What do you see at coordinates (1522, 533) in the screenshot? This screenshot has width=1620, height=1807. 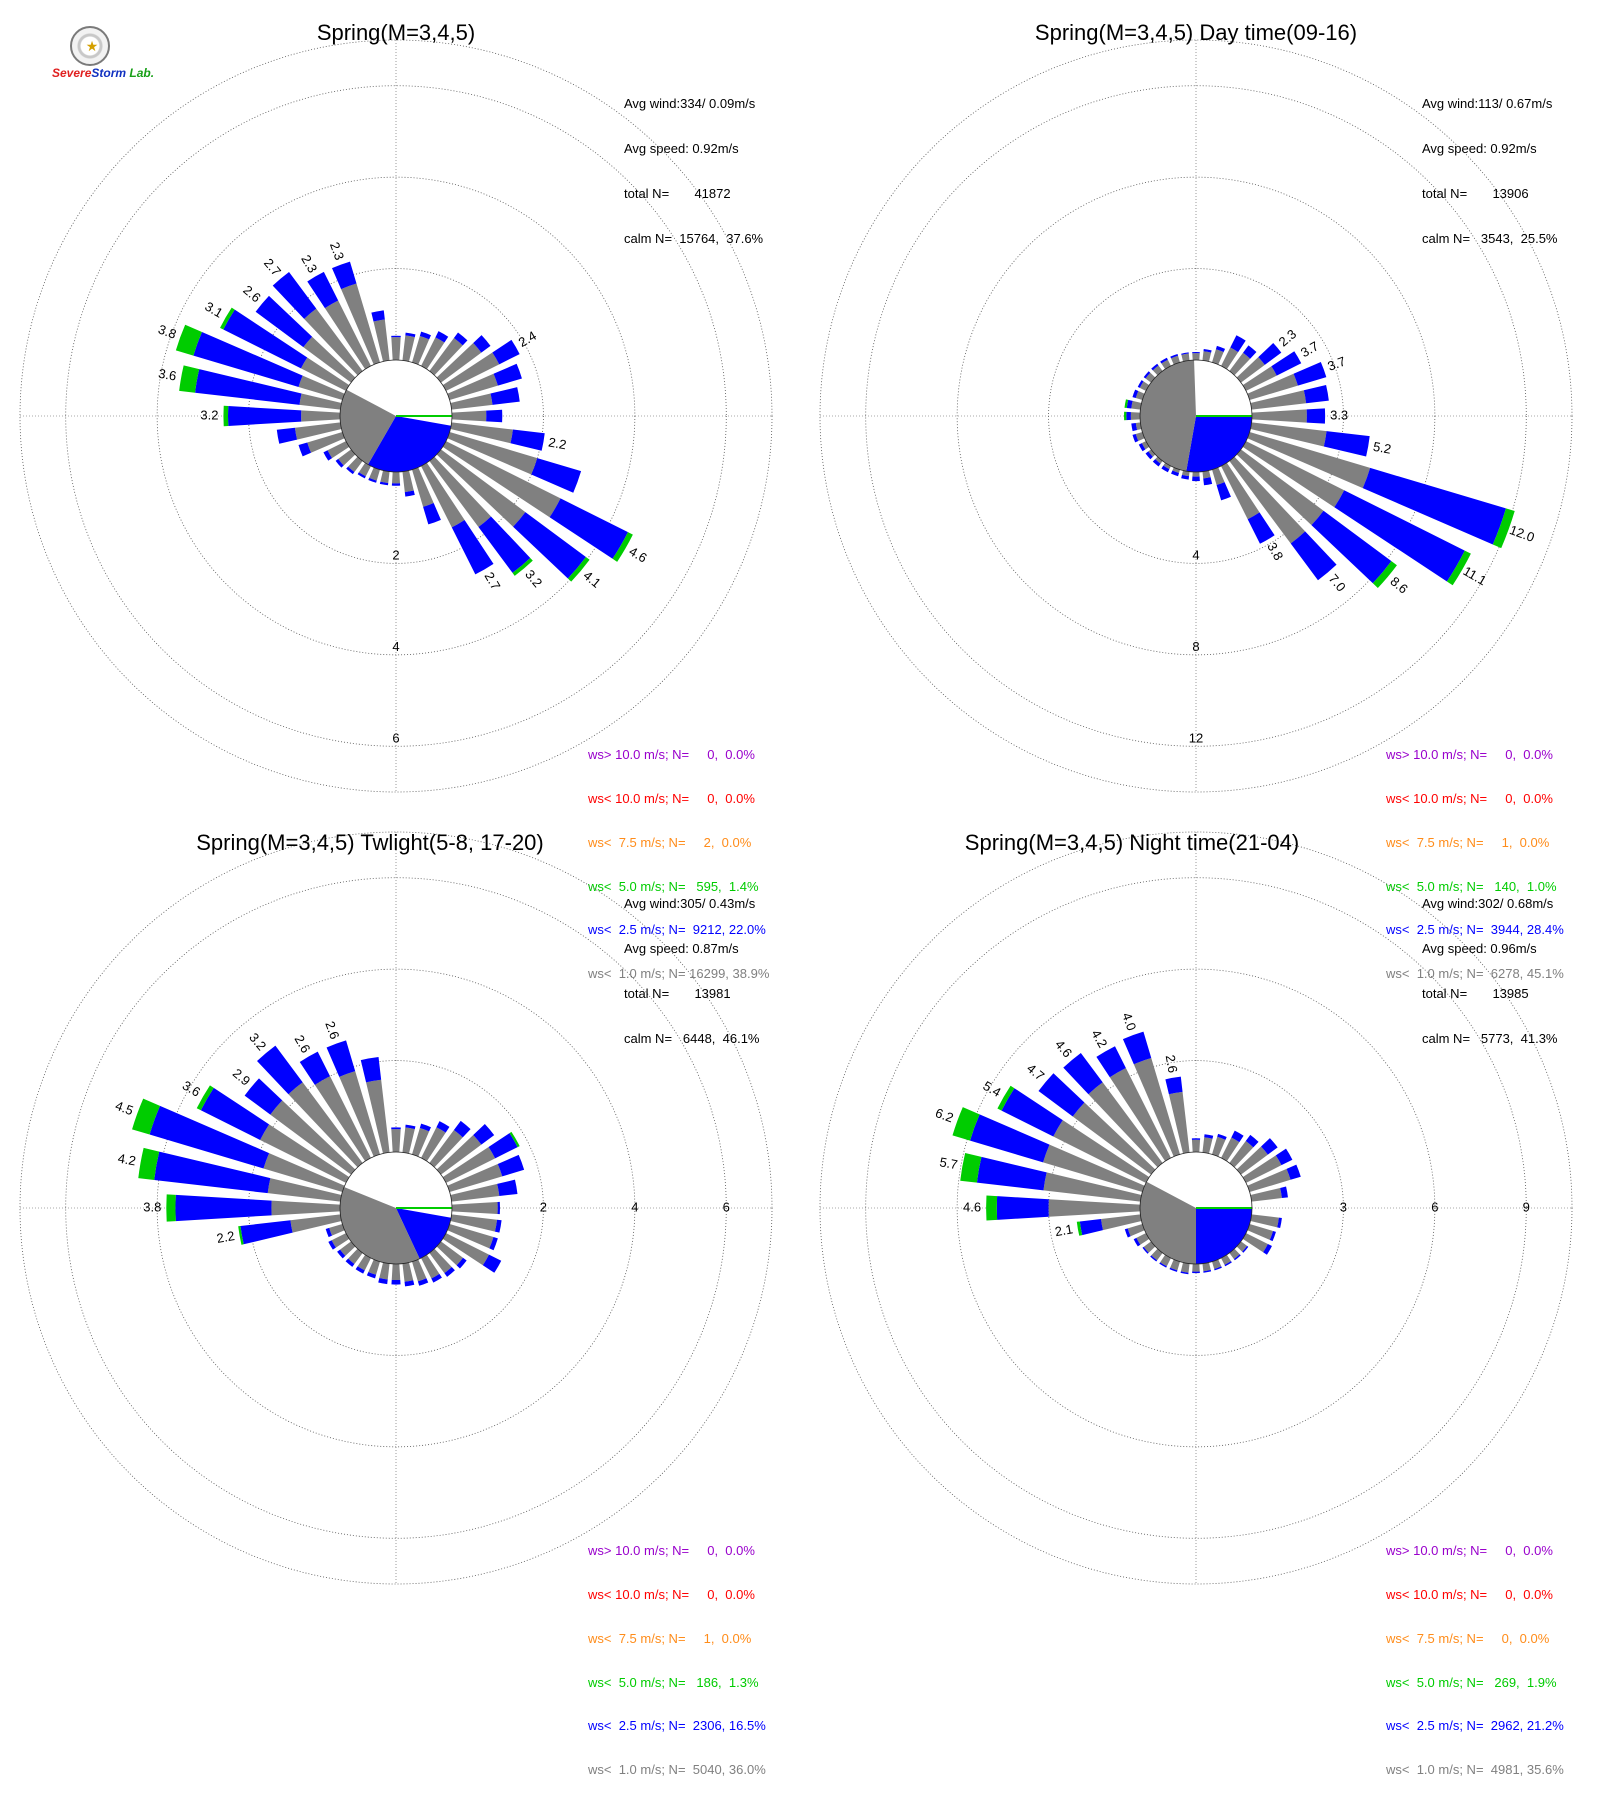 I see `spoke-label: 12.0` at bounding box center [1522, 533].